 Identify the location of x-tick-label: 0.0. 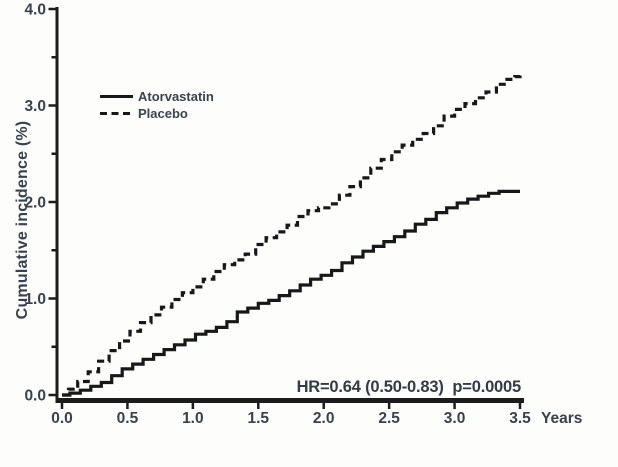
(62, 418).